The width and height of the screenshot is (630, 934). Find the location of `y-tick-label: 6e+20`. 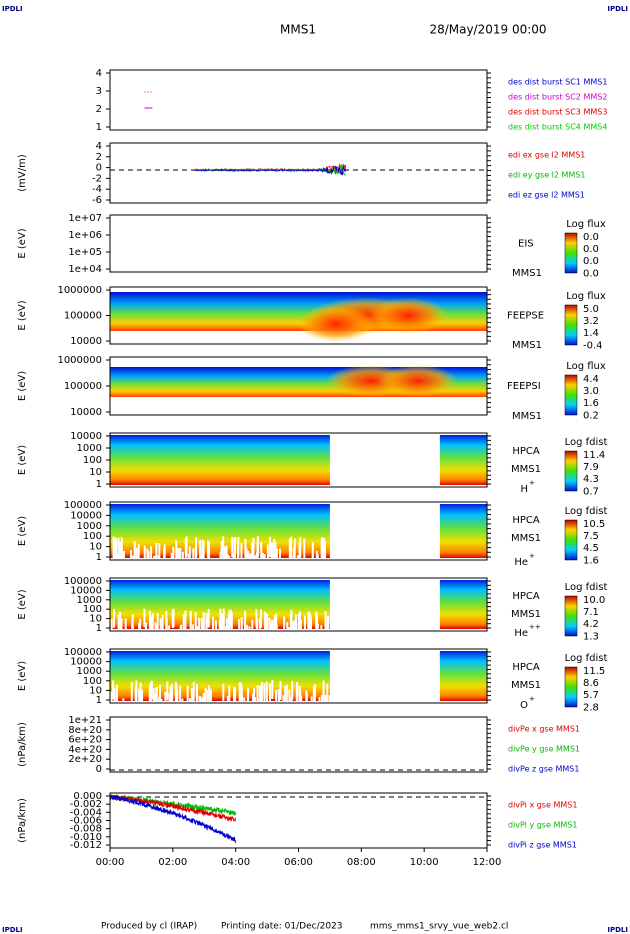

y-tick-label: 6e+20 is located at coordinates (85, 740).